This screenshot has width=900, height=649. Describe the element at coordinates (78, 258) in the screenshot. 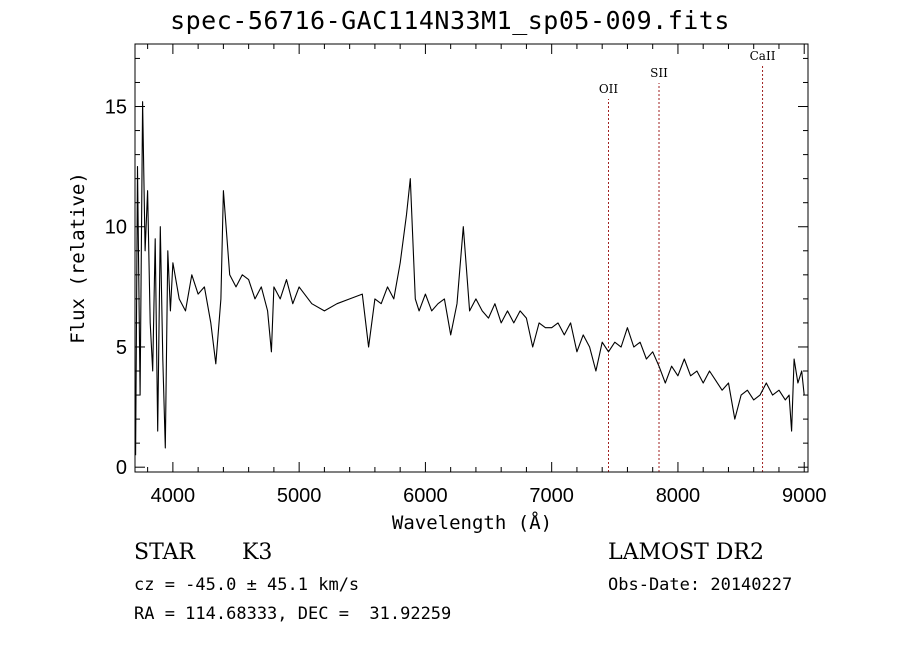

I see `y-axis-label: Flux (relative)` at that location.